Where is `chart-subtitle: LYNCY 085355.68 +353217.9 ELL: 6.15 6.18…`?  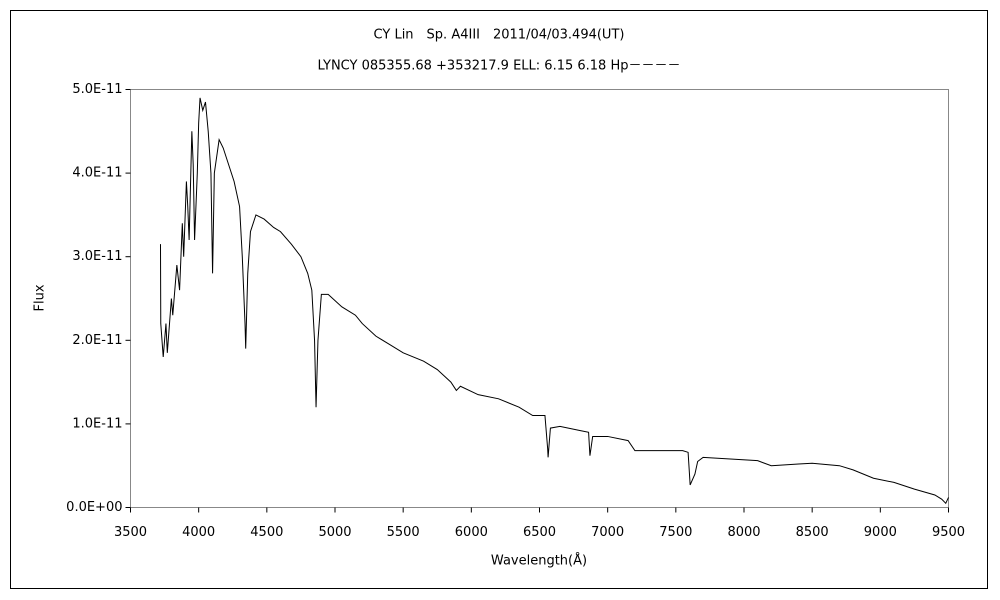 chart-subtitle: LYNCY 085355.68 +353217.9 ELL: 6.15 6.18… is located at coordinates (499, 66).